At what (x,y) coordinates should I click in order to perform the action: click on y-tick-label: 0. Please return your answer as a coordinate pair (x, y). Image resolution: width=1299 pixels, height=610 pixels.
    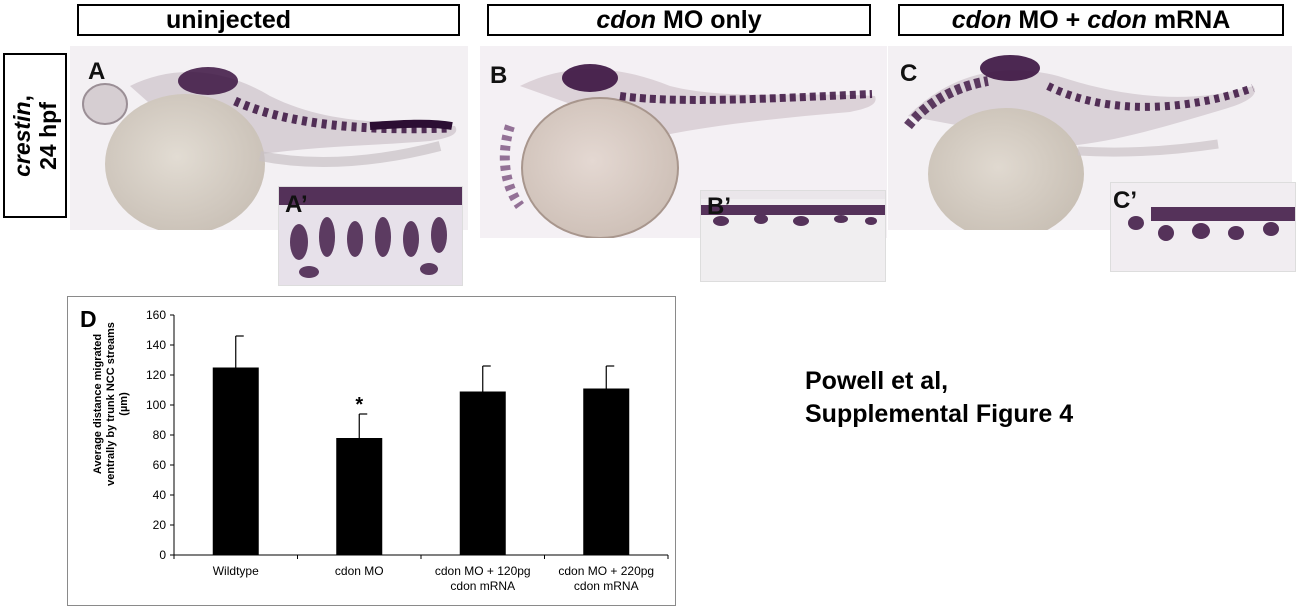
    Looking at the image, I should click on (162, 555).